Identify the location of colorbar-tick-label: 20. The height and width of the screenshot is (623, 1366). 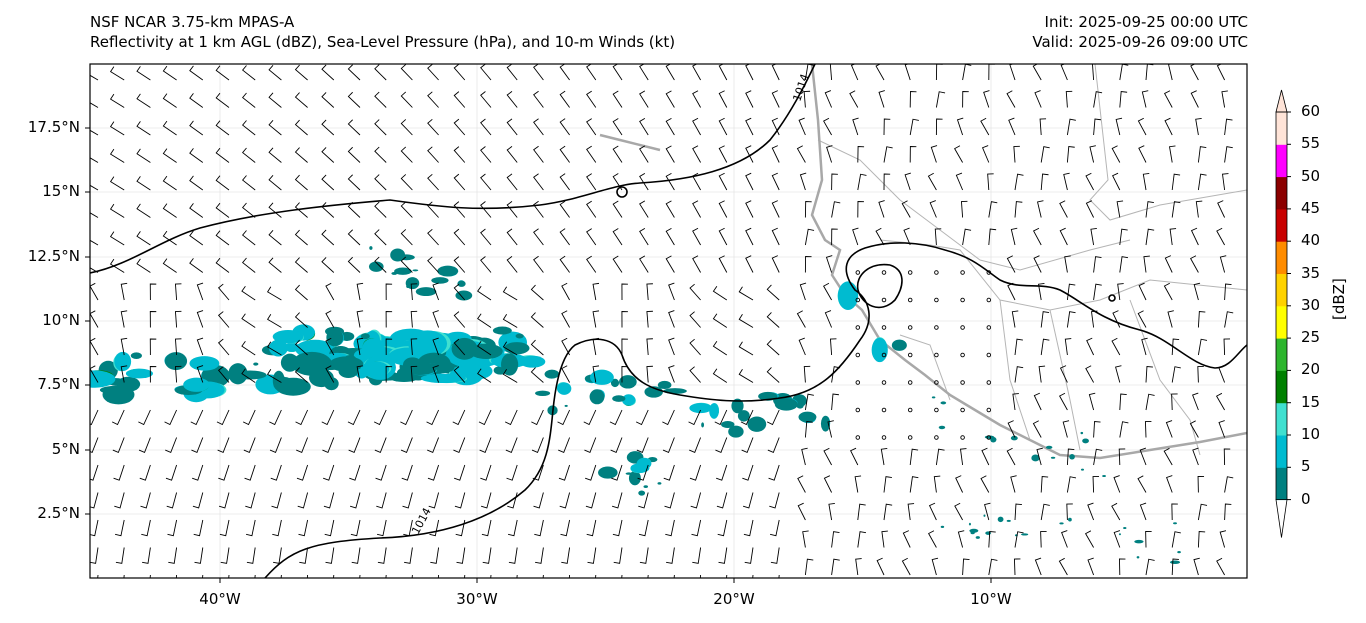
(1311, 369).